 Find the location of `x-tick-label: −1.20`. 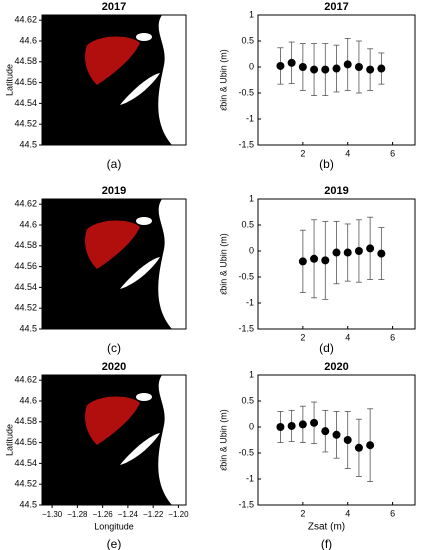

x-tick-label: −1.20 is located at coordinates (178, 514).